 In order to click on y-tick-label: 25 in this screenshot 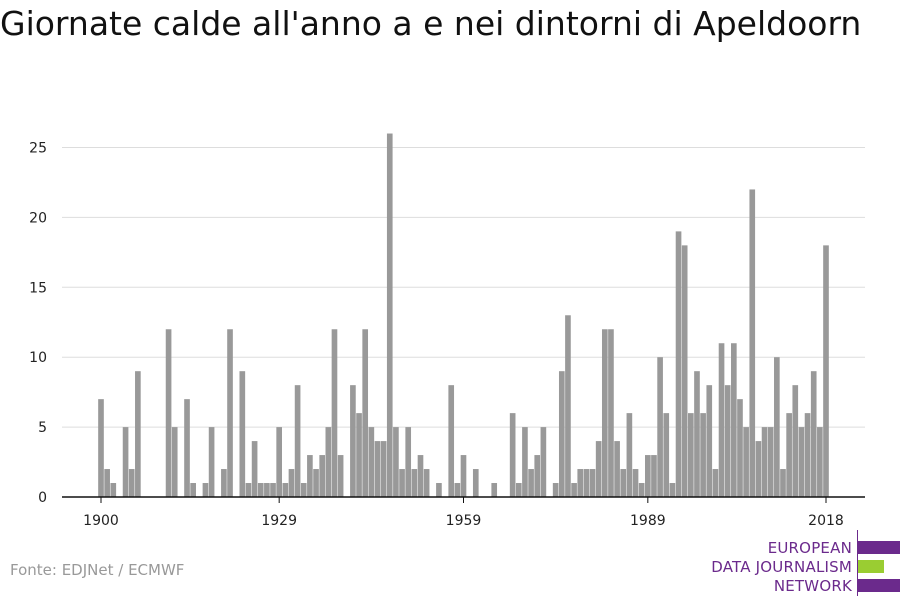, I will do `click(38, 149)`.